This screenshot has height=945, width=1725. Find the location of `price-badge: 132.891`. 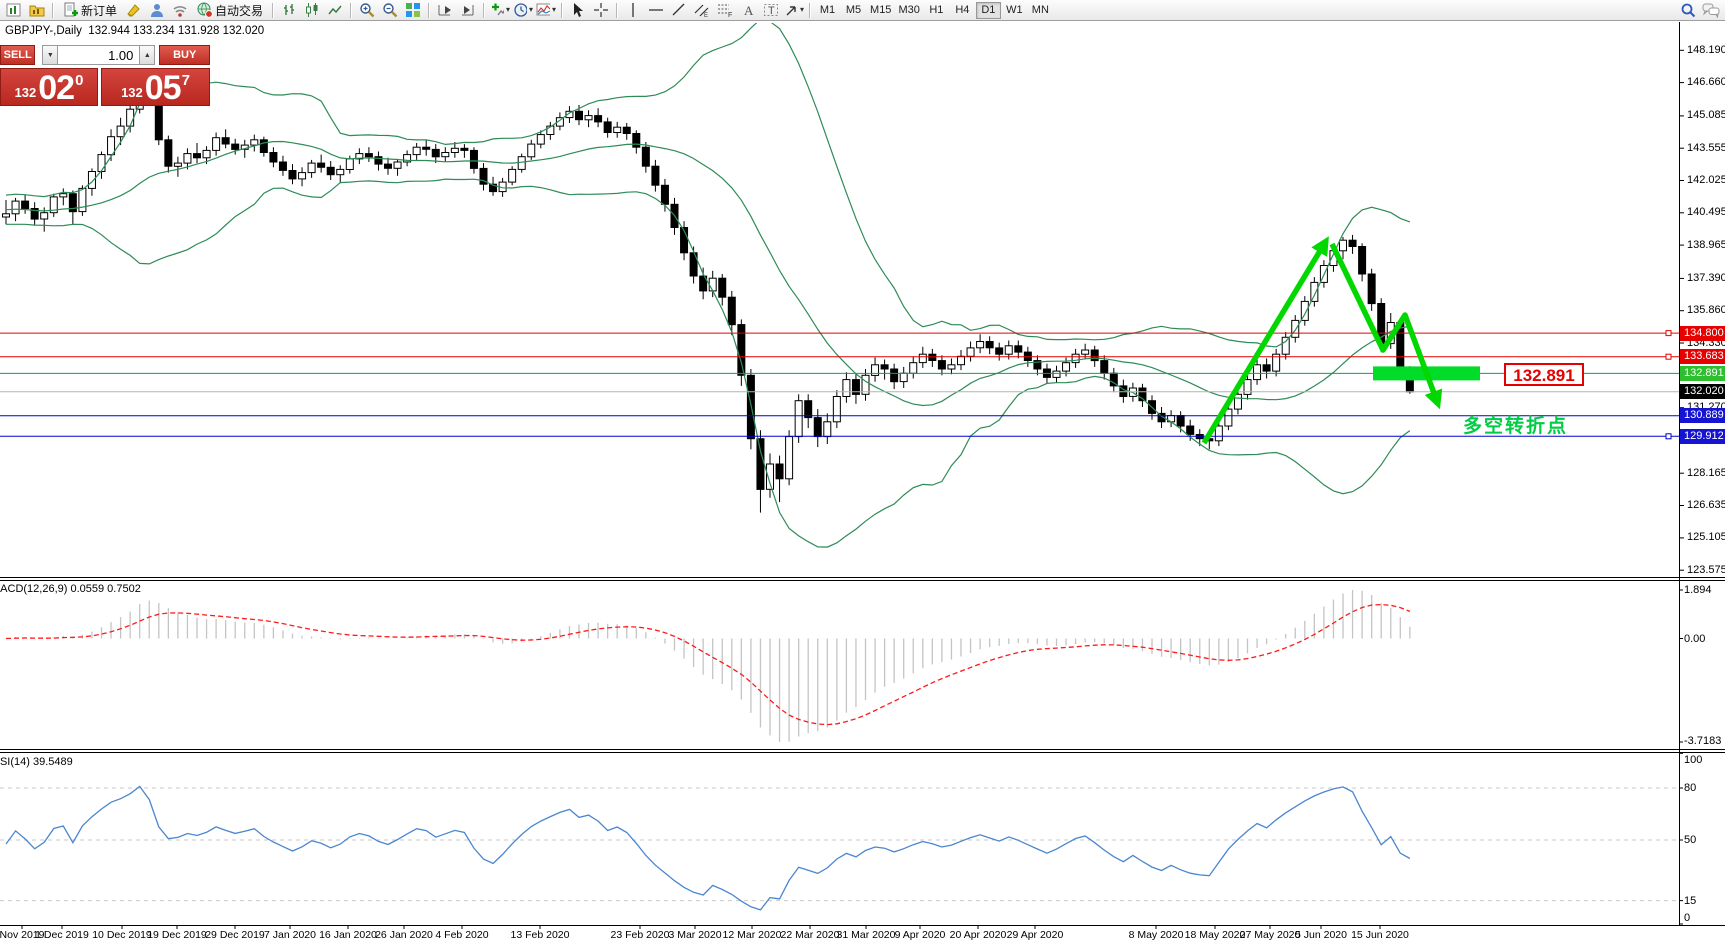

price-badge: 132.891 is located at coordinates (1702, 373).